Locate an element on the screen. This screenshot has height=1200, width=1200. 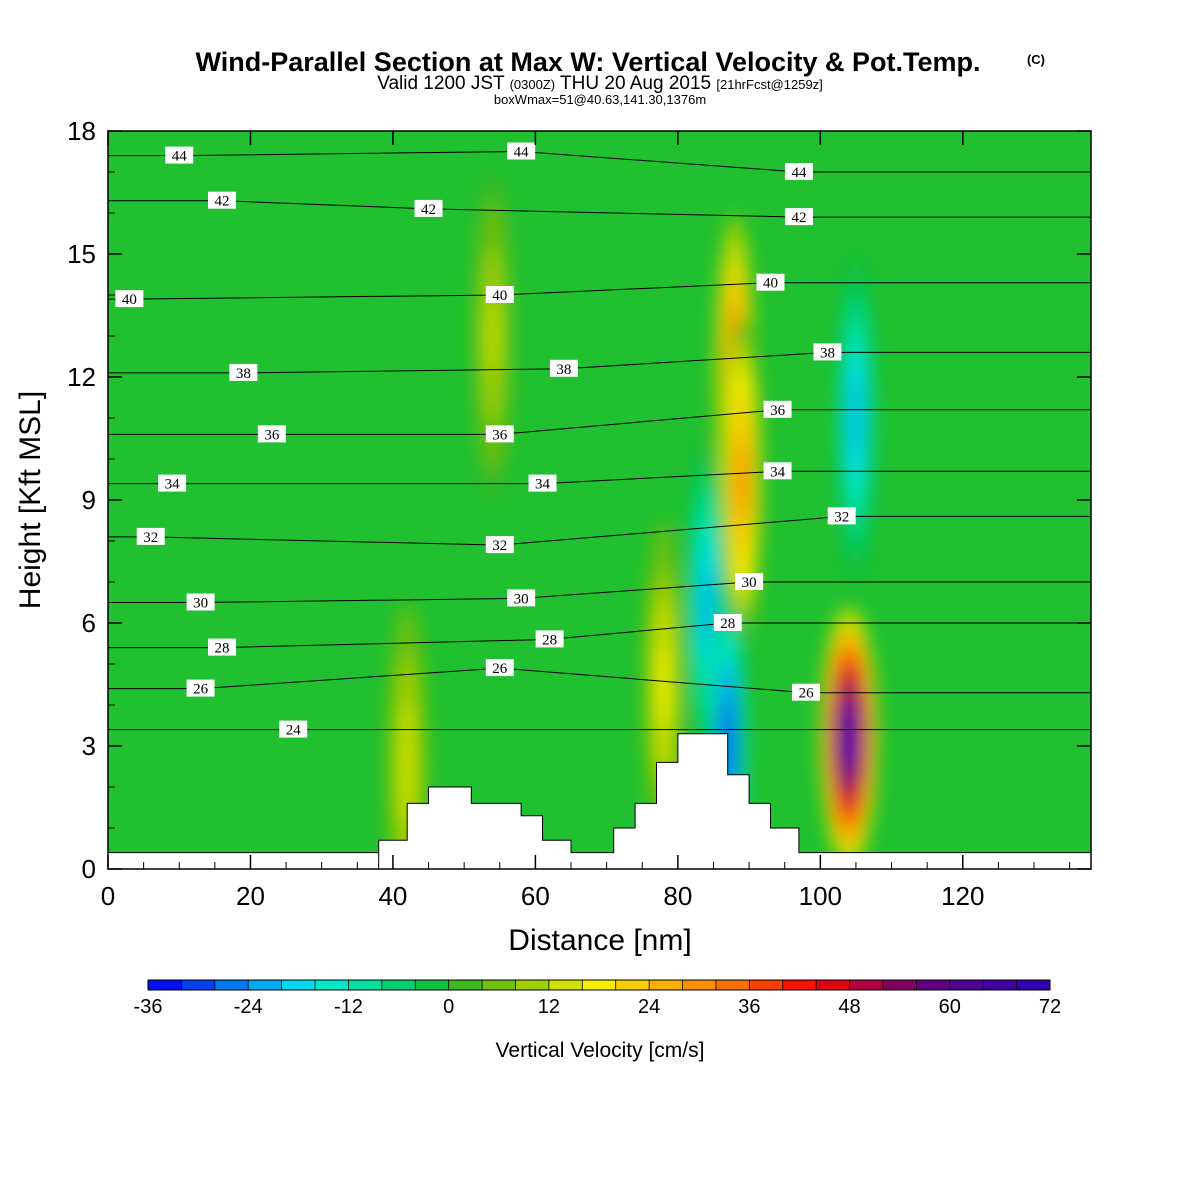
y-tick-label: 0 is located at coordinates (89, 869).